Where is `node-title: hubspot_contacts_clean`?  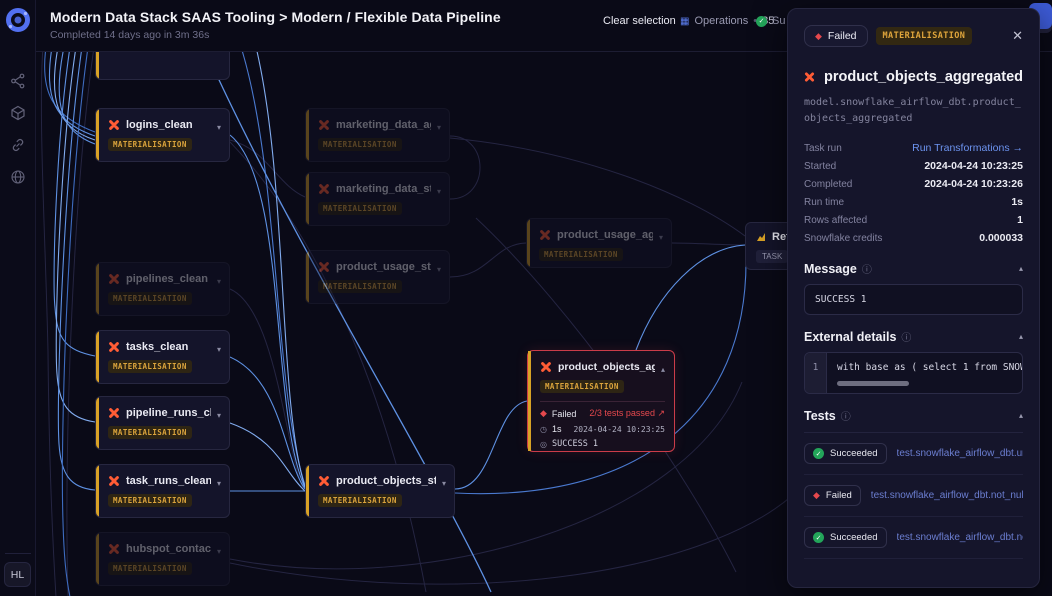 node-title: hubspot_contacts_clean is located at coordinates (168, 548).